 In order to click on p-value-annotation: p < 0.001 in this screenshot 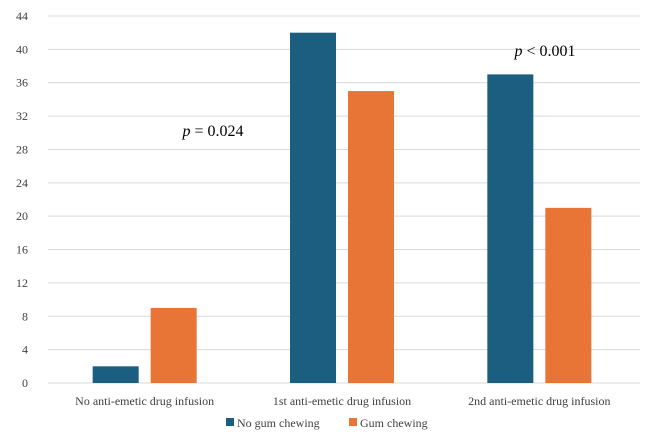, I will do `click(544, 51)`.